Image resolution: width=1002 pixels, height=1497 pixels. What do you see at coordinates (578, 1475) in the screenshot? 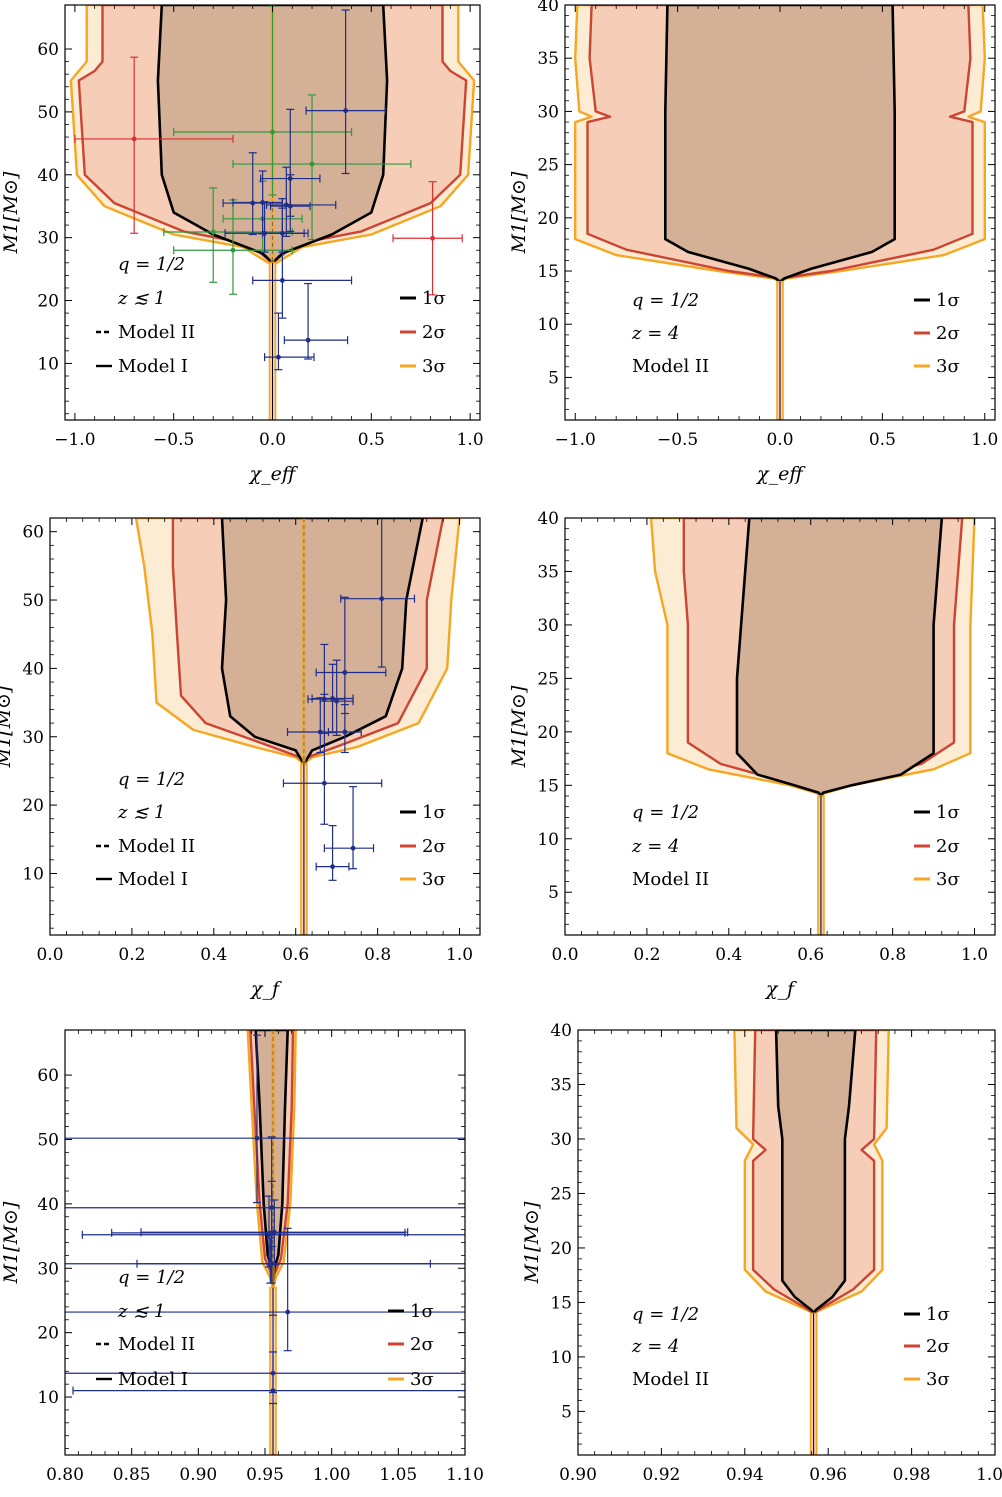
I see `x-tick-label: 0.90` at bounding box center [578, 1475].